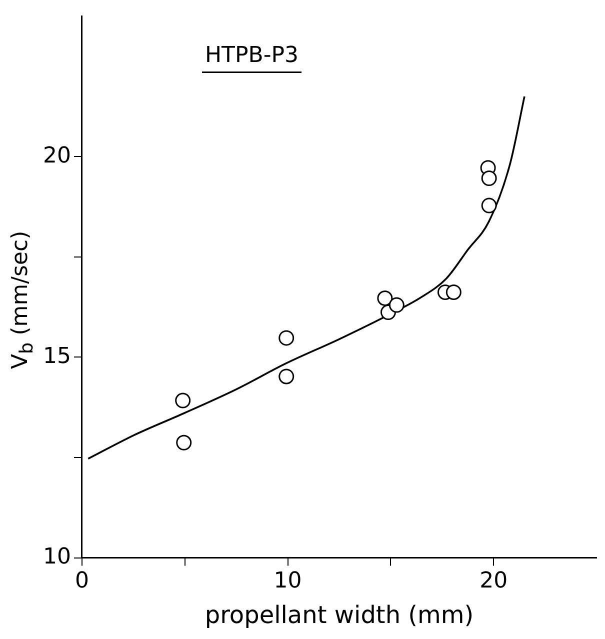  Describe the element at coordinates (339, 614) in the screenshot. I see `x-axis-title: propellant width (mm)` at that location.